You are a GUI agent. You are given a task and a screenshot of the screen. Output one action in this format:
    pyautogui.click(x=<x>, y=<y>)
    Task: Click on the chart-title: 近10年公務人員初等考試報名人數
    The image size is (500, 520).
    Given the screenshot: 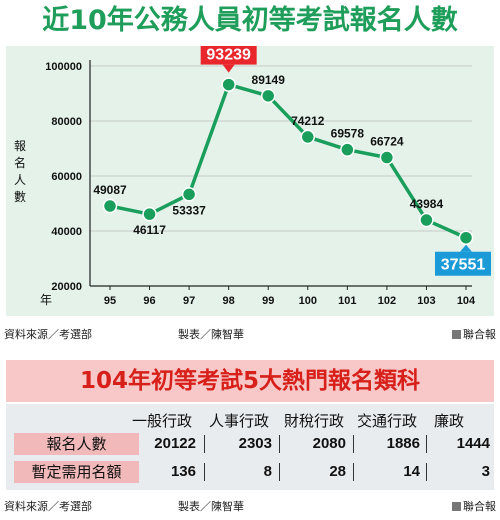 What is the action you would take?
    pyautogui.click(x=250, y=20)
    